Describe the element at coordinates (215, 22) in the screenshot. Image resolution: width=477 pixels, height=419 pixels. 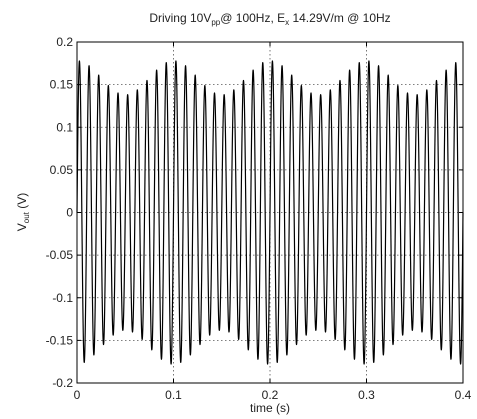
I see `title-sub1: pp` at that location.